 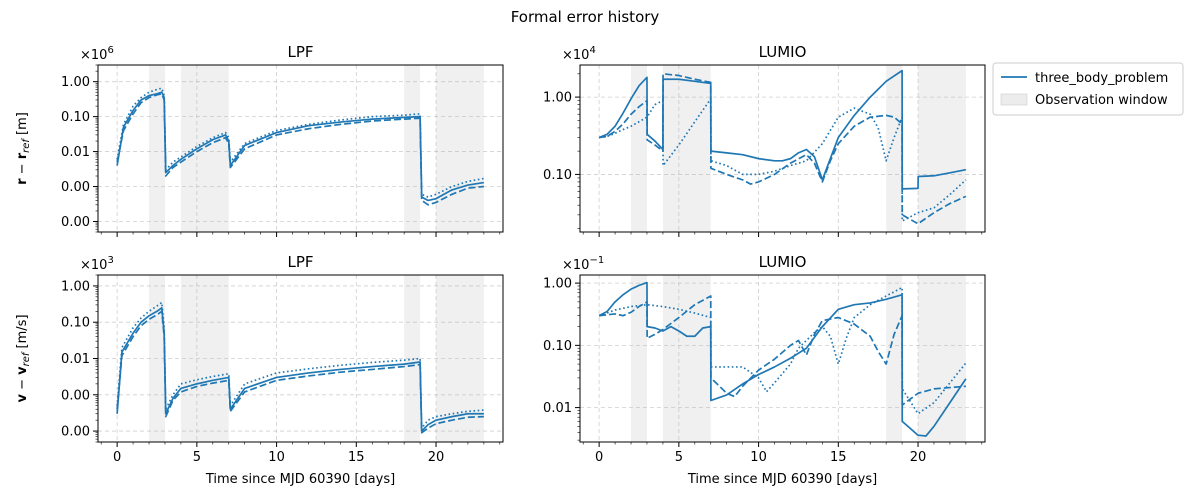 What do you see at coordinates (585, 17) in the screenshot?
I see `figure-title: Formal error history` at bounding box center [585, 17].